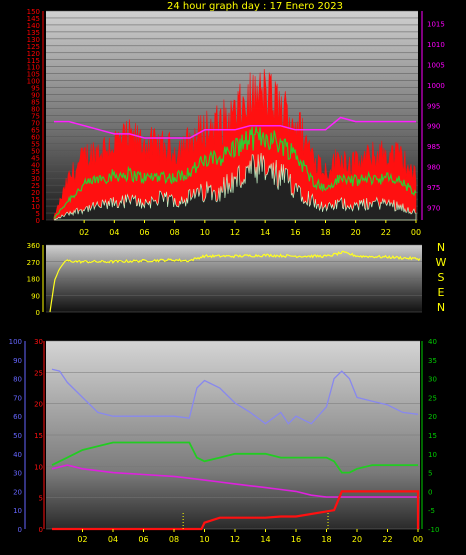 The height and width of the screenshot is (555, 466). I want to click on humidity-tick-label: 30, so click(17, 474).